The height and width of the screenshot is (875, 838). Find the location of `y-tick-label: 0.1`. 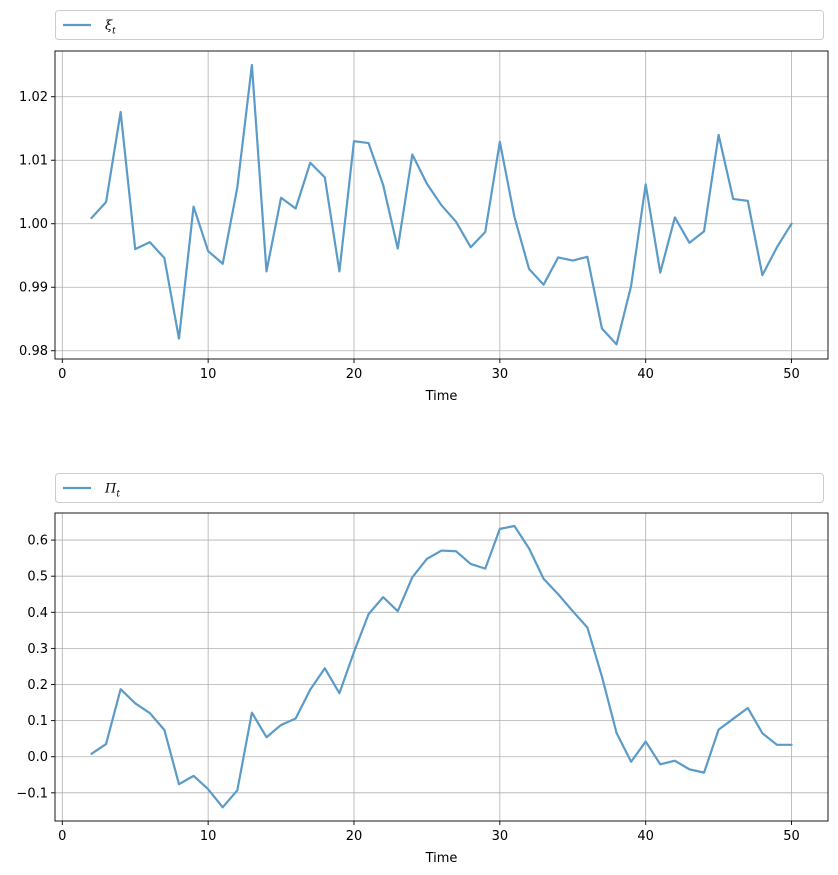

y-tick-label: 0.1 is located at coordinates (37, 721).